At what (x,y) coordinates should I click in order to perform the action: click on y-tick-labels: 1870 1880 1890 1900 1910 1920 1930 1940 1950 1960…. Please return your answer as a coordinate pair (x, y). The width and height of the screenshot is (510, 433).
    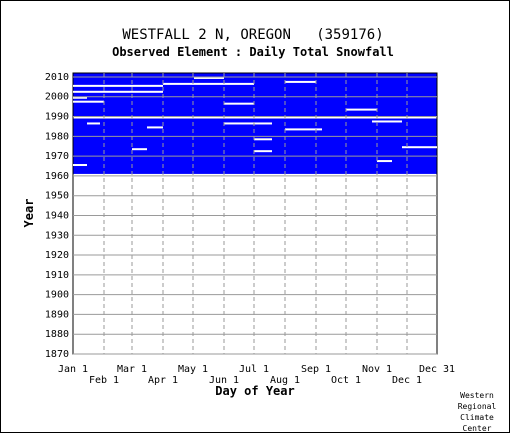
    Looking at the image, I should click on (57, 216).